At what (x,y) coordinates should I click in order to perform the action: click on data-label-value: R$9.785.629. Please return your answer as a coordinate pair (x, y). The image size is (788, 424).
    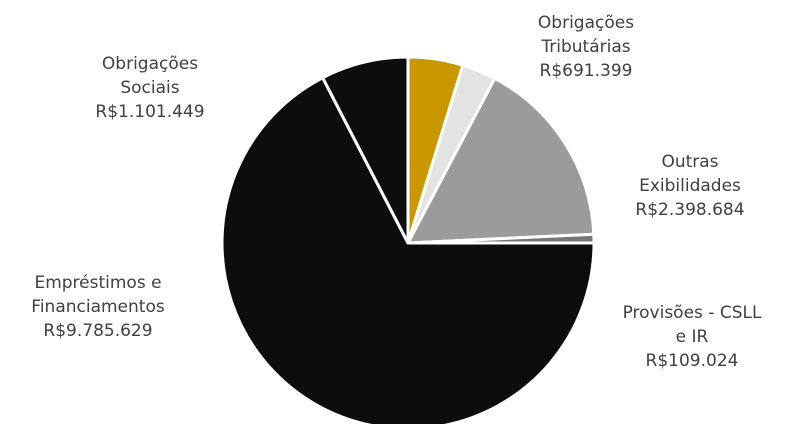
    Looking at the image, I should click on (98, 331).